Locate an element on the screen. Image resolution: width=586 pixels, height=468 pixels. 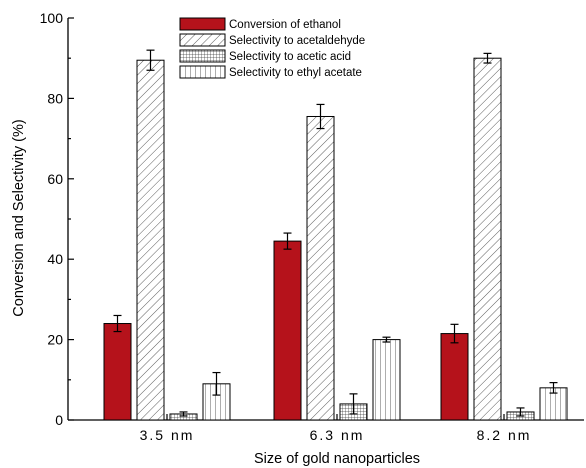
y-tick-label: 60 is located at coordinates (55, 179).